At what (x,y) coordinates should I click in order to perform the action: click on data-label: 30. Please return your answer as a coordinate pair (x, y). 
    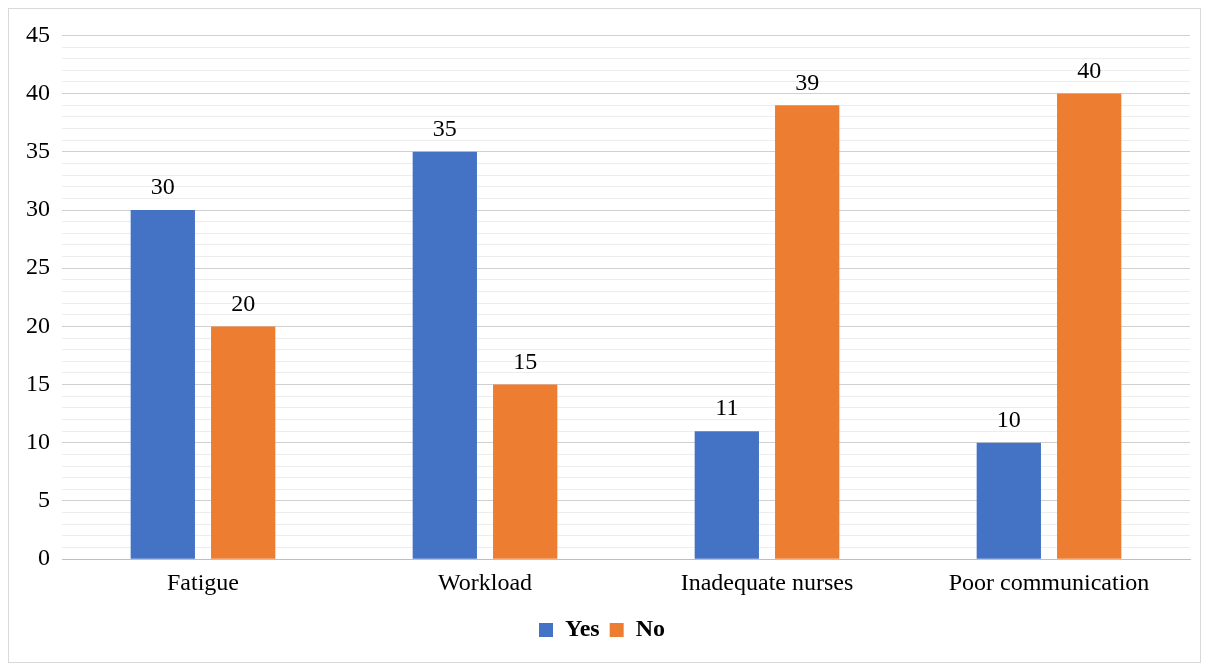
    Looking at the image, I should click on (162, 186).